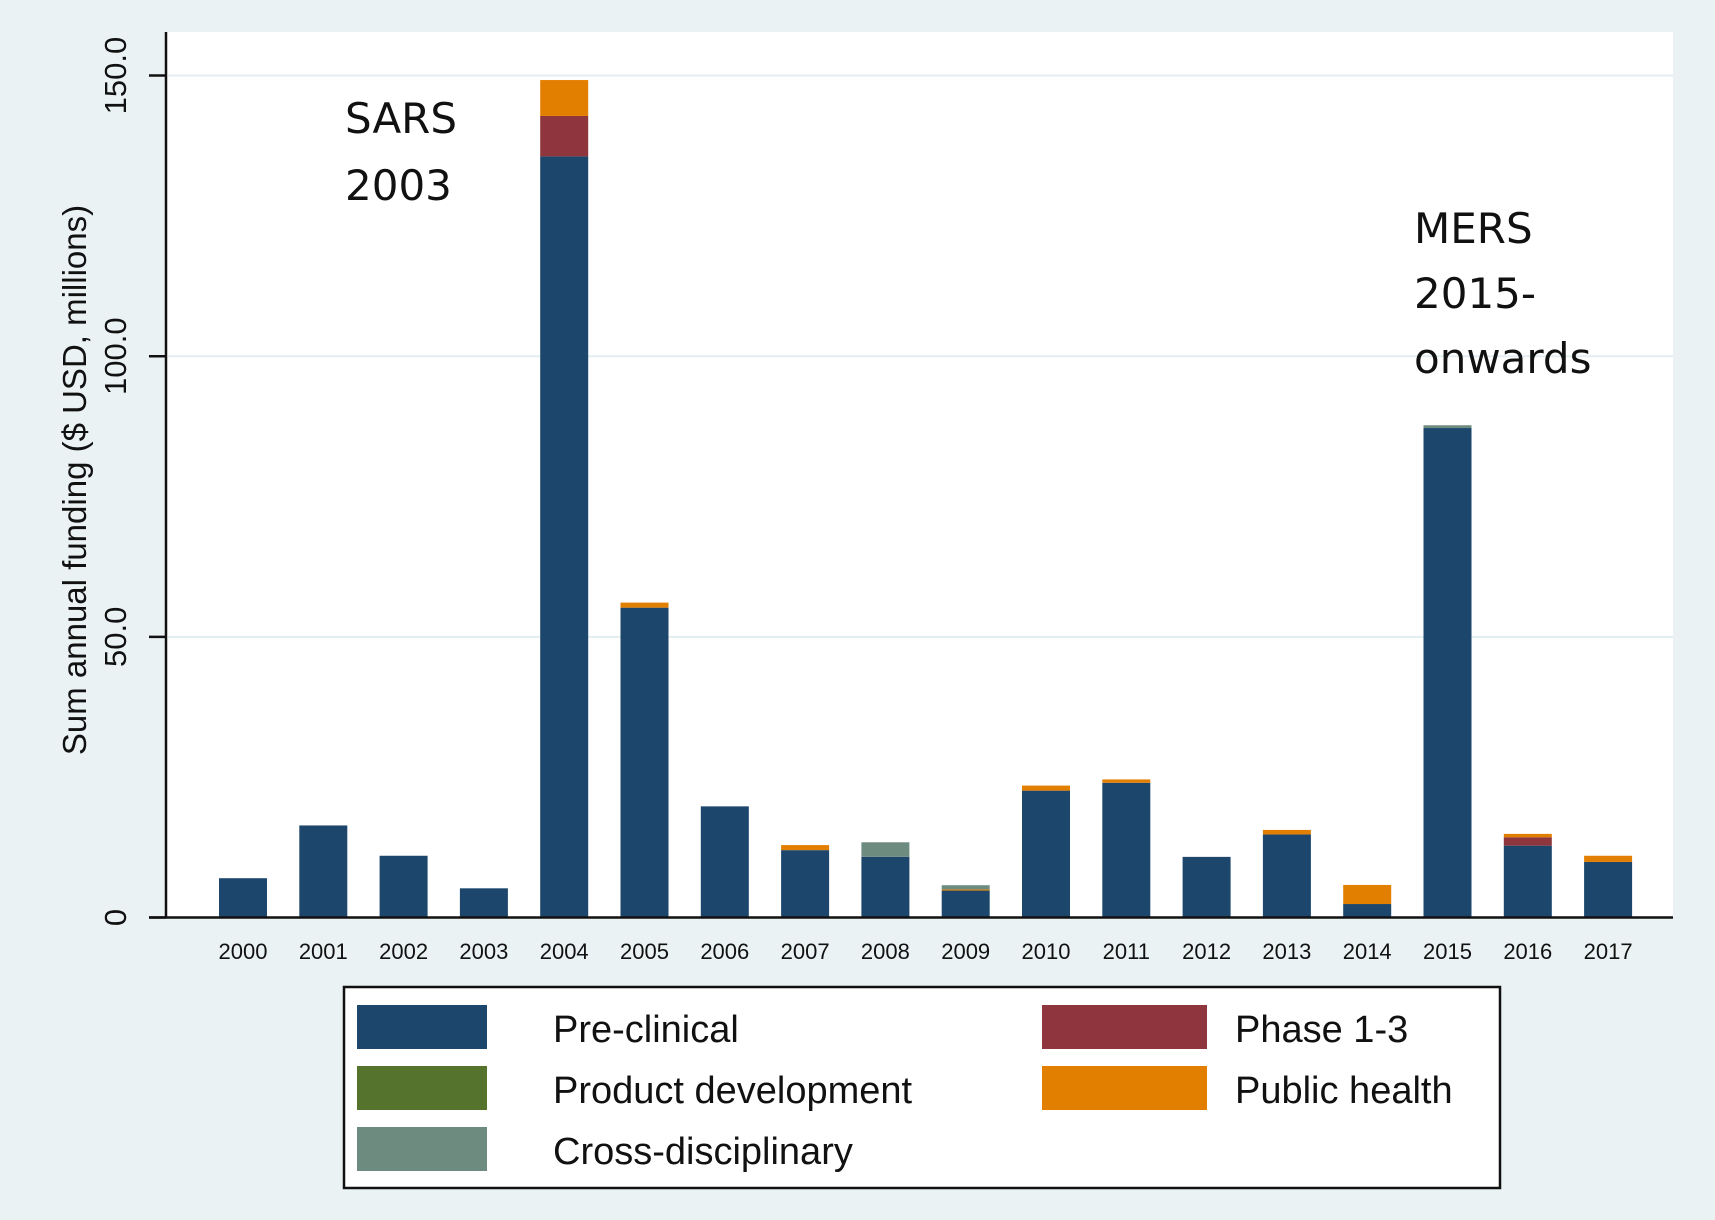 The height and width of the screenshot is (1220, 1715). What do you see at coordinates (1206, 951) in the screenshot?
I see `x-tick-label: 2012` at bounding box center [1206, 951].